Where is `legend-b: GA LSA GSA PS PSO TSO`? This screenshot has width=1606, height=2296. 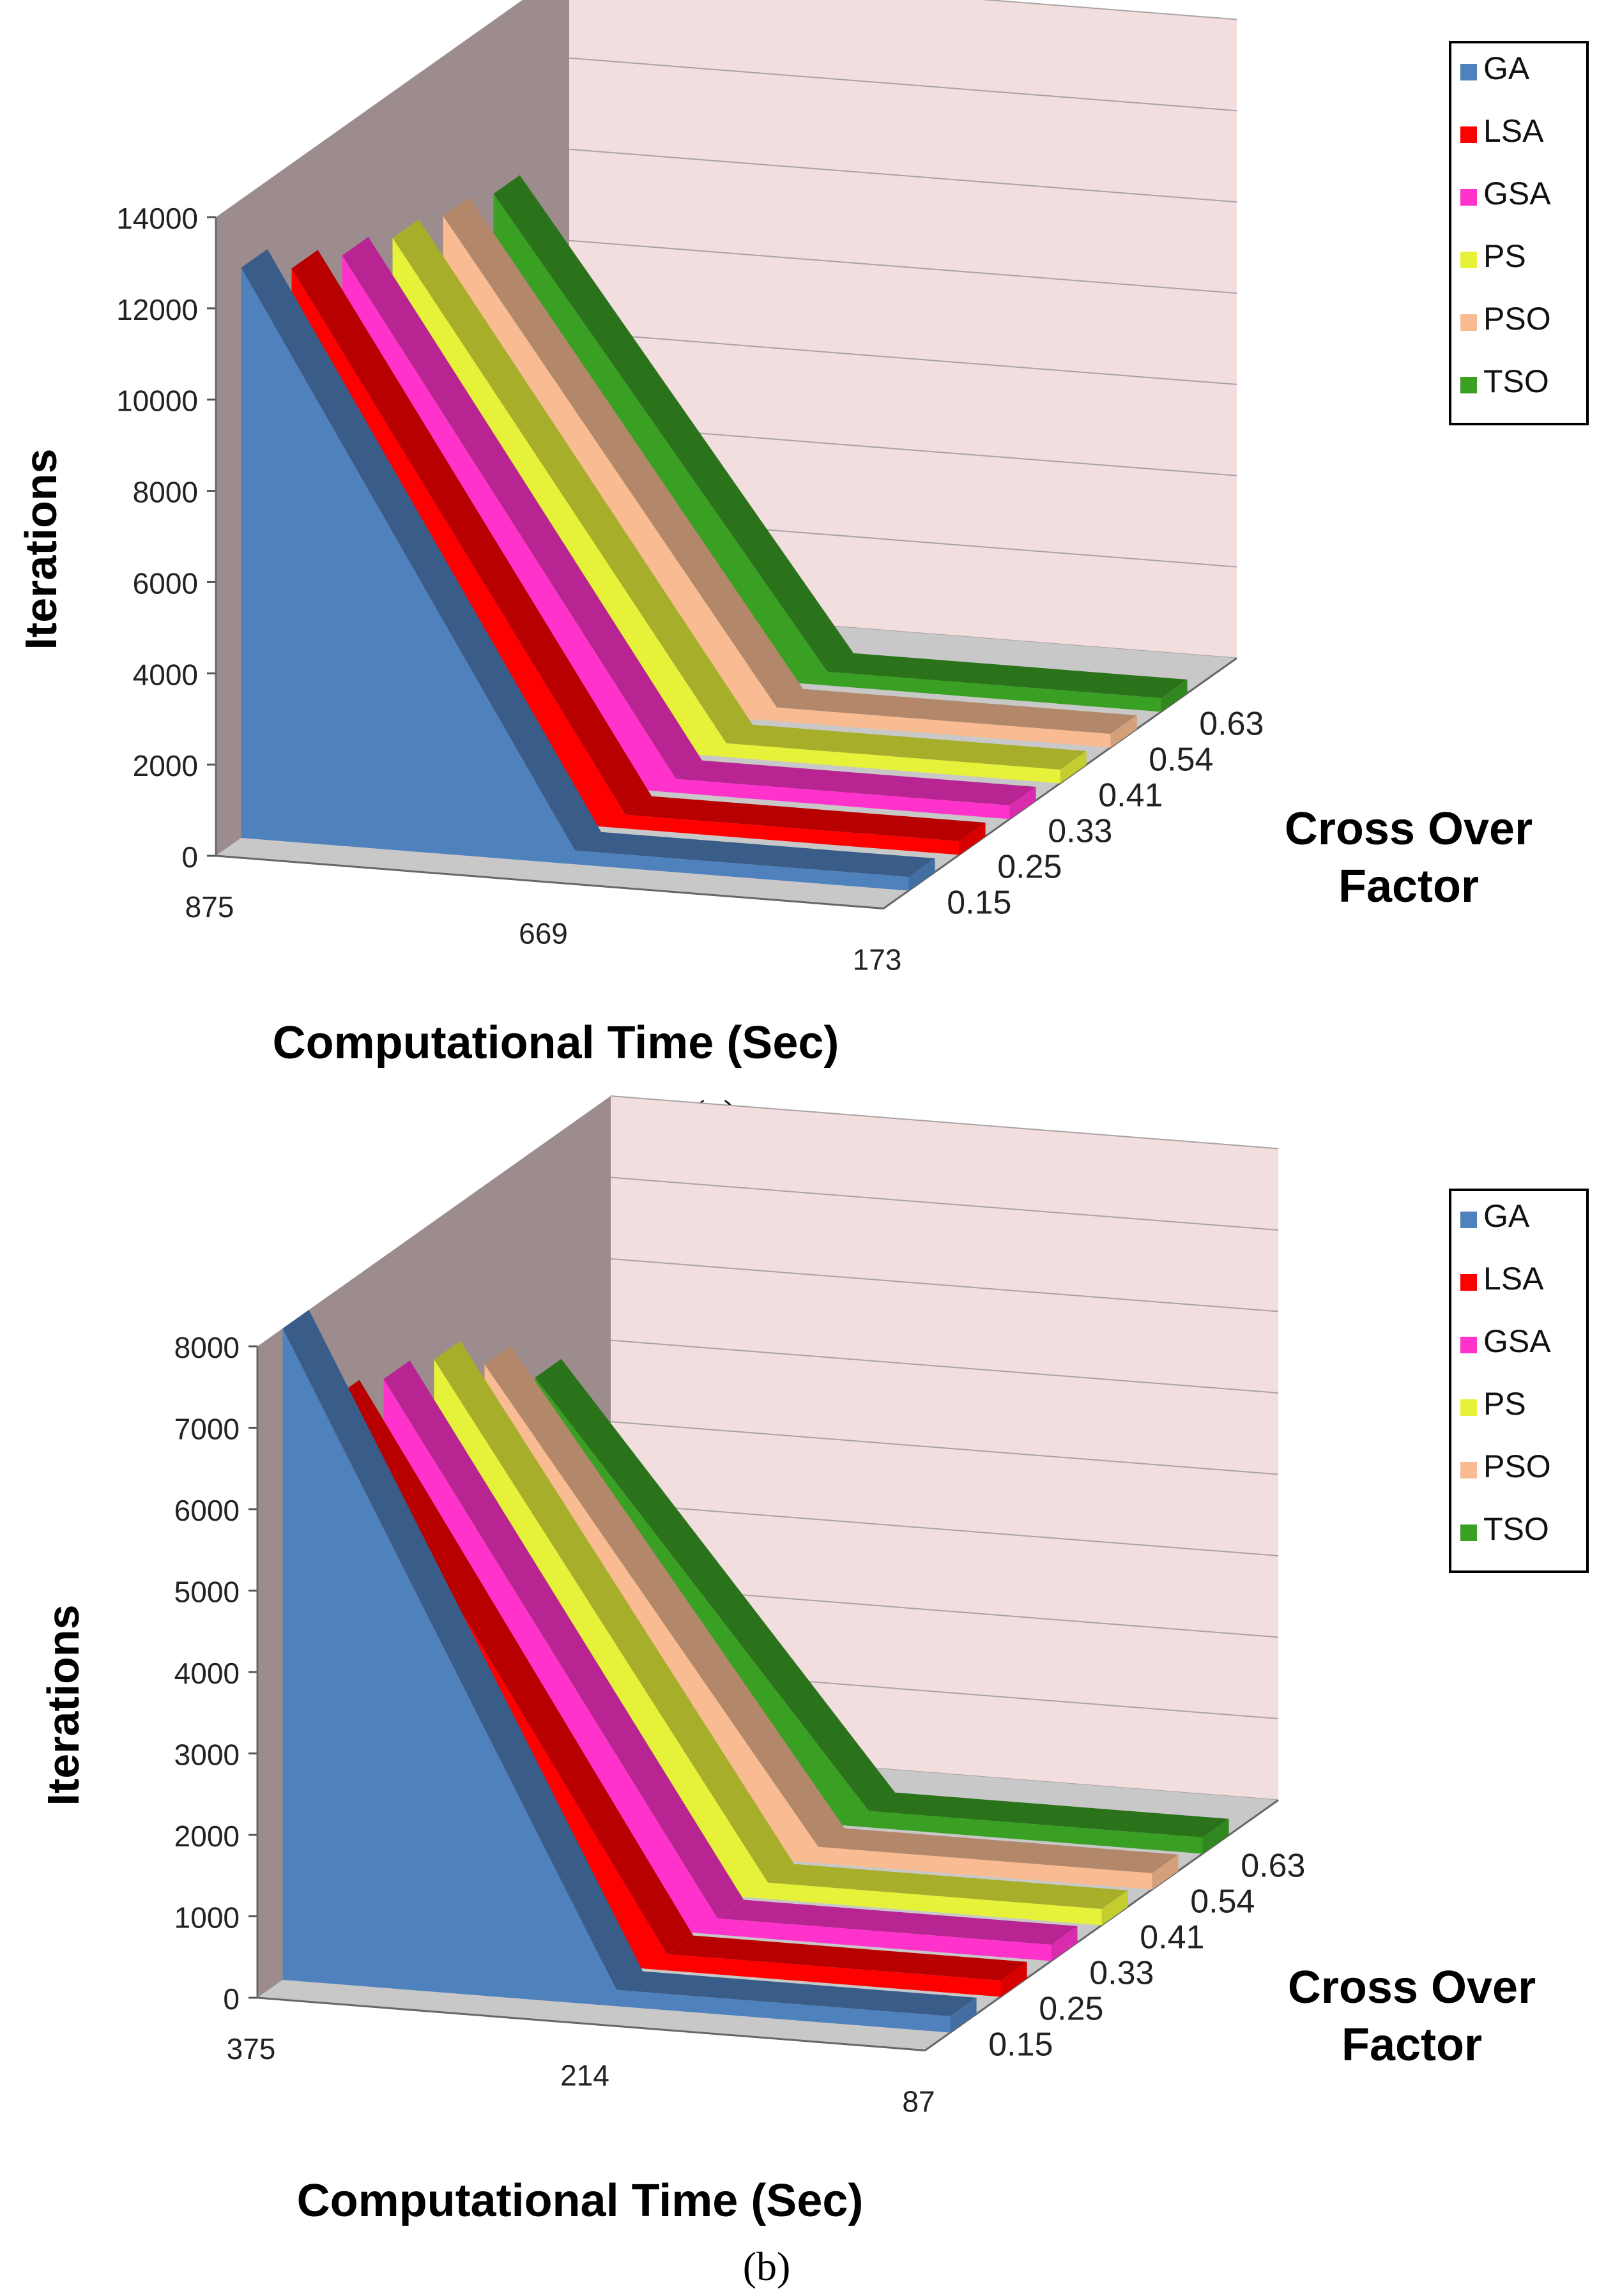 legend-b: GA LSA GSA PS PSO TSO is located at coordinates (1519, 1381).